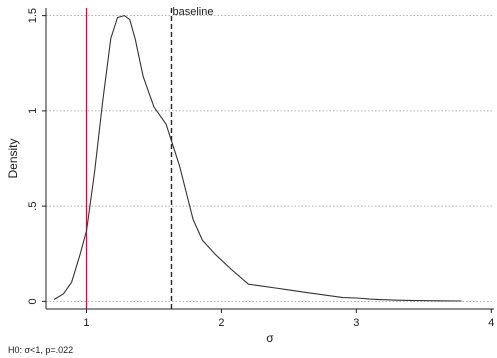 This screenshot has width=497, height=358. I want to click on y-tick-label-1: .5, so click(33, 206).